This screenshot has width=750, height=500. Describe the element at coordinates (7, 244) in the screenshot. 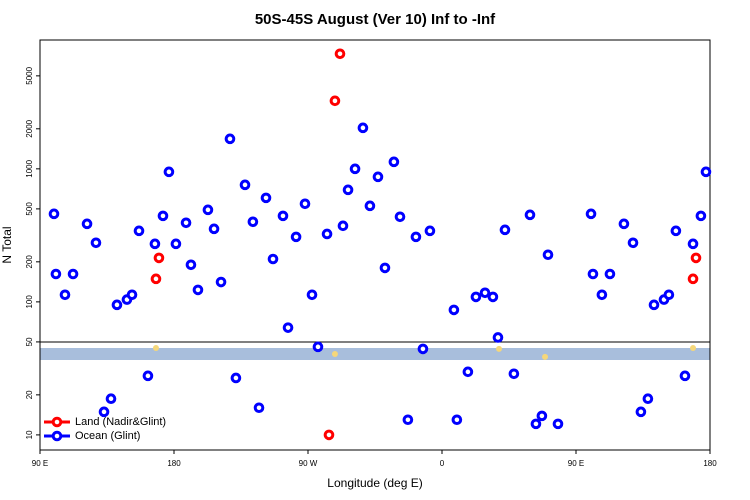

I see `y-axis-label: N Total` at that location.